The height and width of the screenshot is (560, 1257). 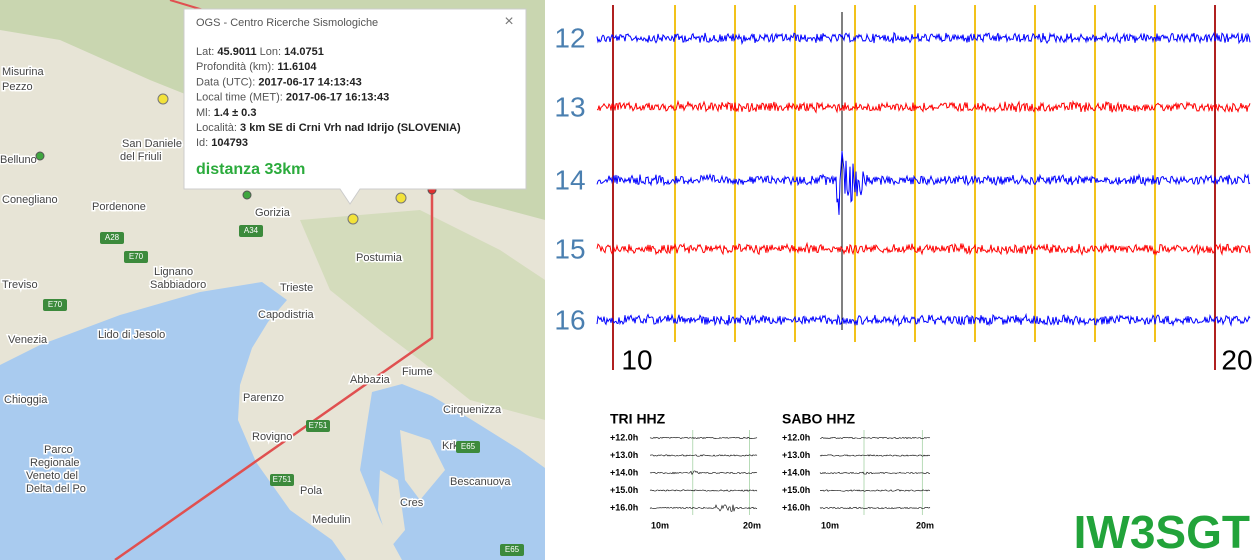 What do you see at coordinates (311, 491) in the screenshot?
I see `place-label: Pola` at bounding box center [311, 491].